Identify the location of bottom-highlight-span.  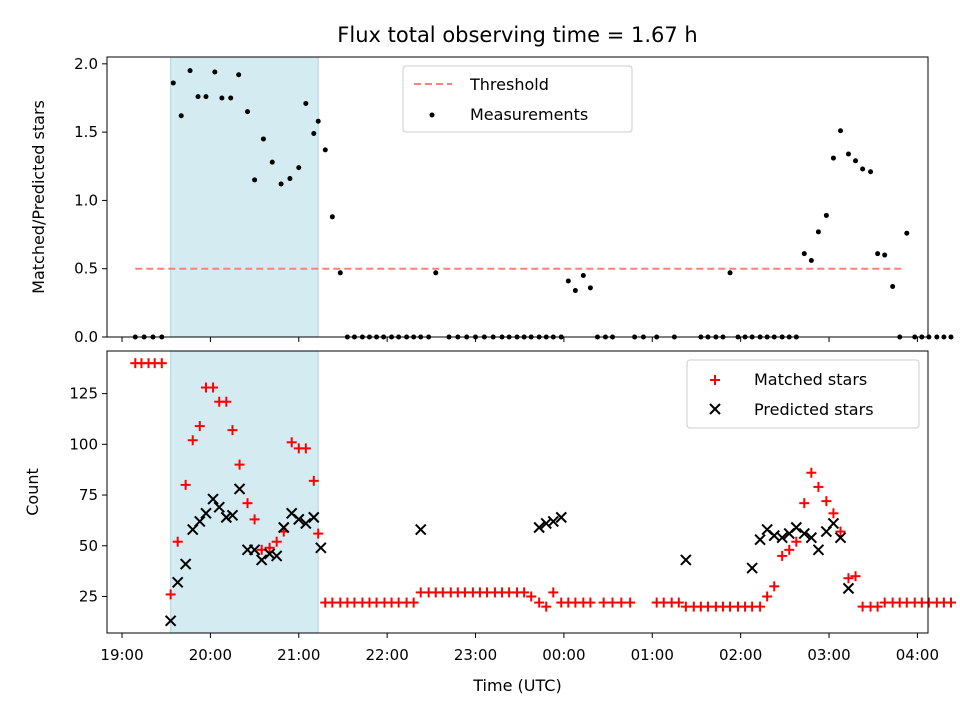
(244, 492).